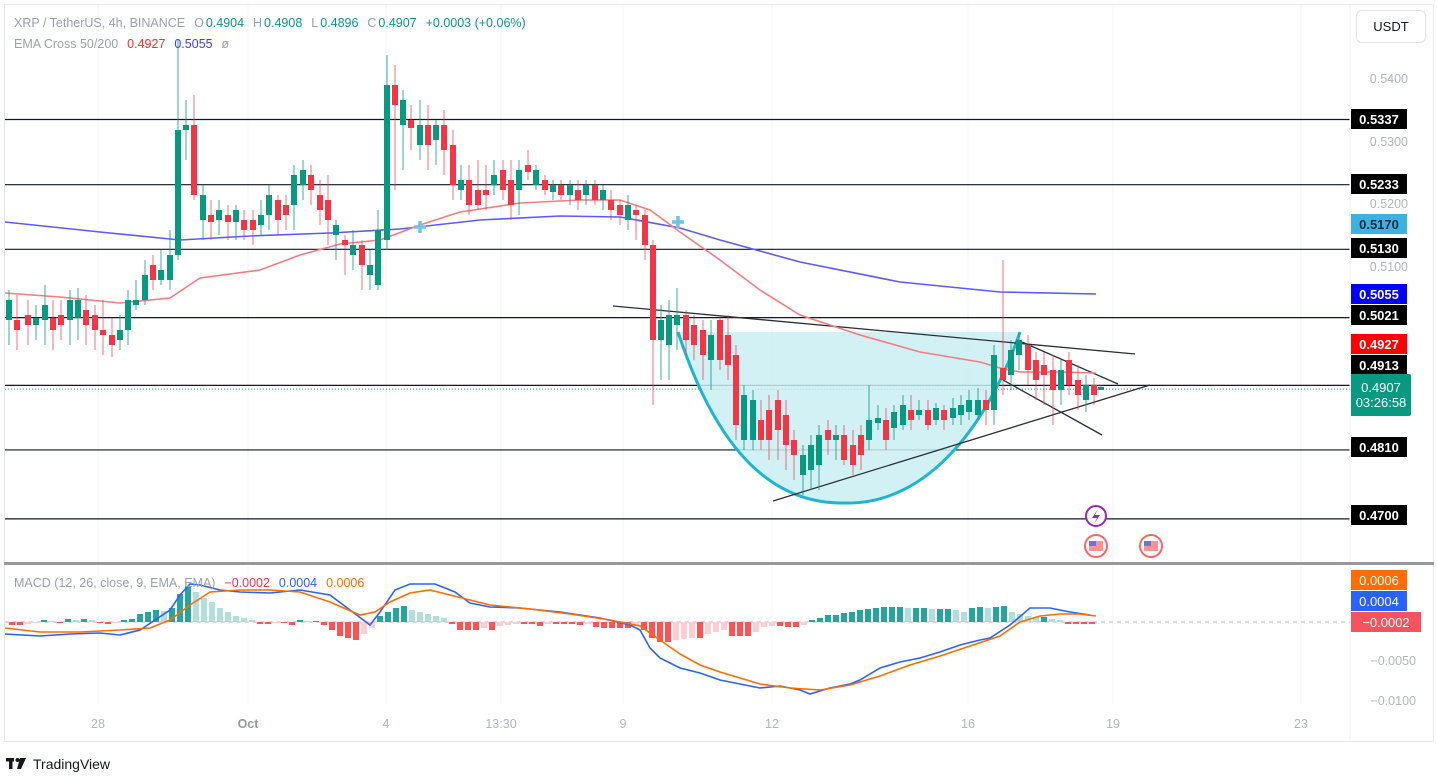  What do you see at coordinates (58, 764) in the screenshot?
I see `tradingview-logo: TradingView` at bounding box center [58, 764].